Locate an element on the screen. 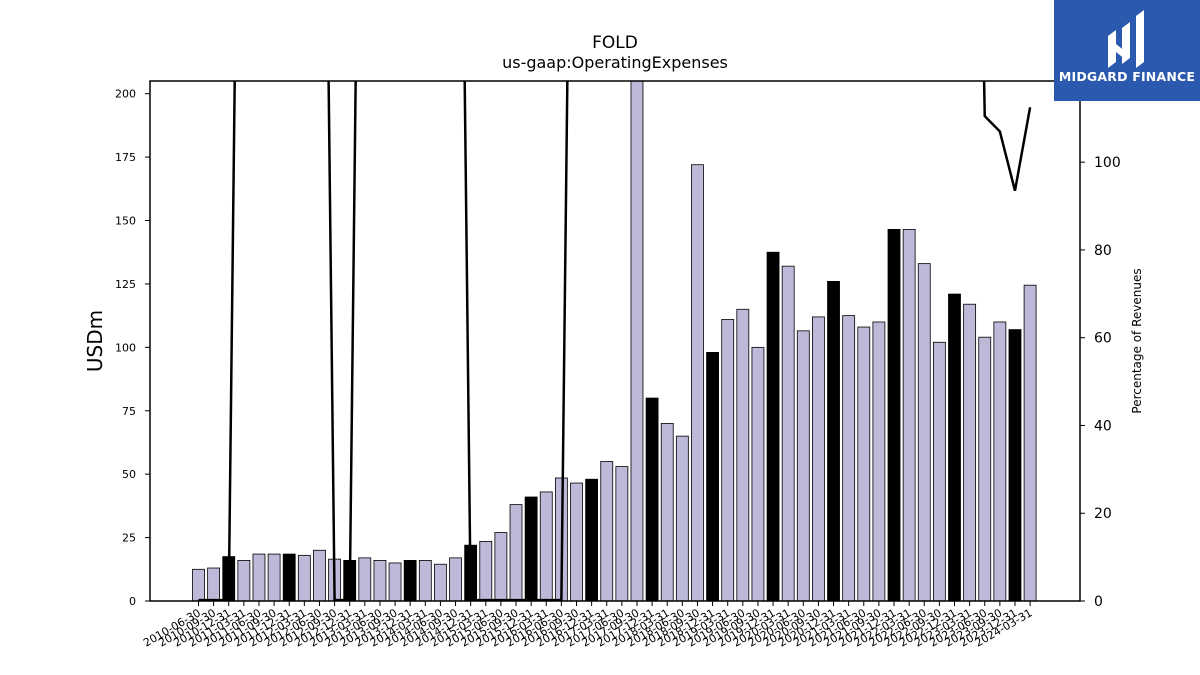 The image size is (1200, 675). y2-tick-label: 60 is located at coordinates (1103, 339).